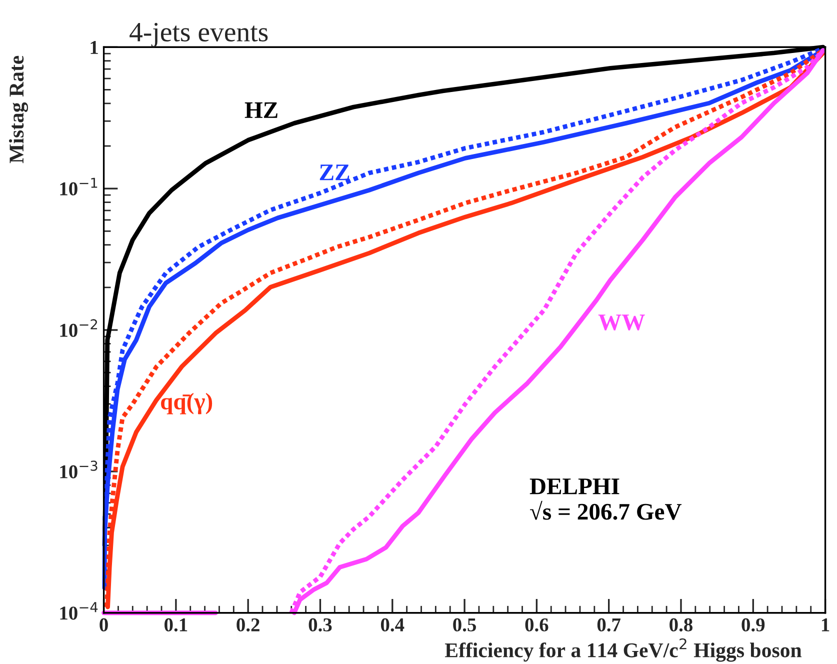 This screenshot has height=664, width=837. Describe the element at coordinates (335, 172) in the screenshot. I see `series-label: ZZ` at that location.